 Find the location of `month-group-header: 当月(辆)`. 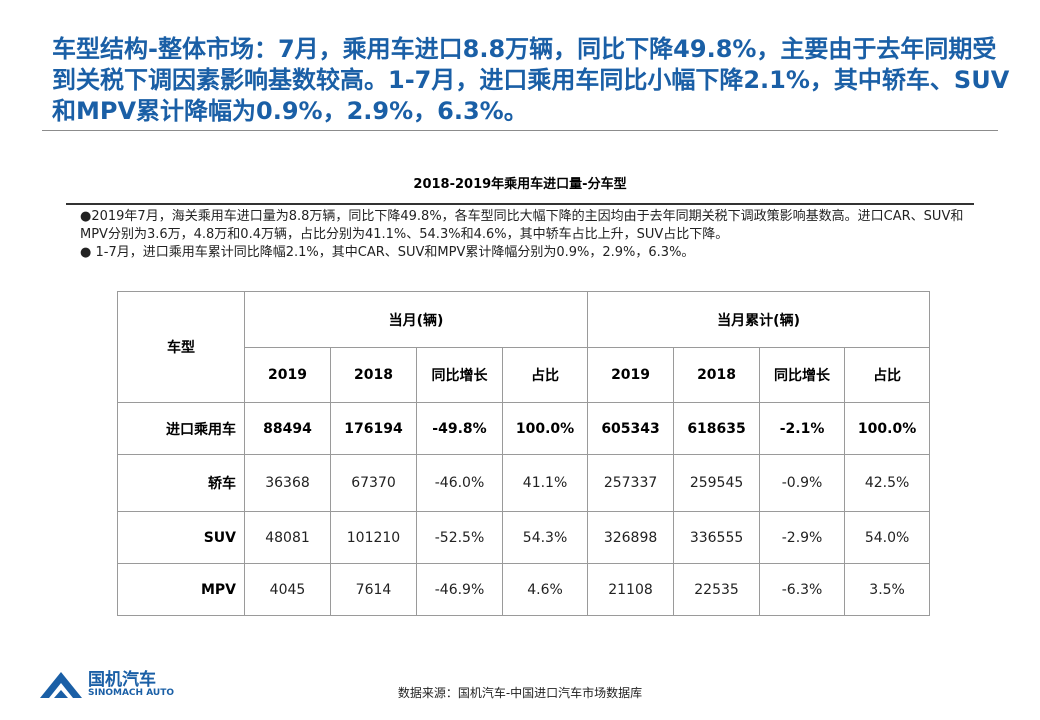

month-group-header: 当月(辆) is located at coordinates (416, 319).